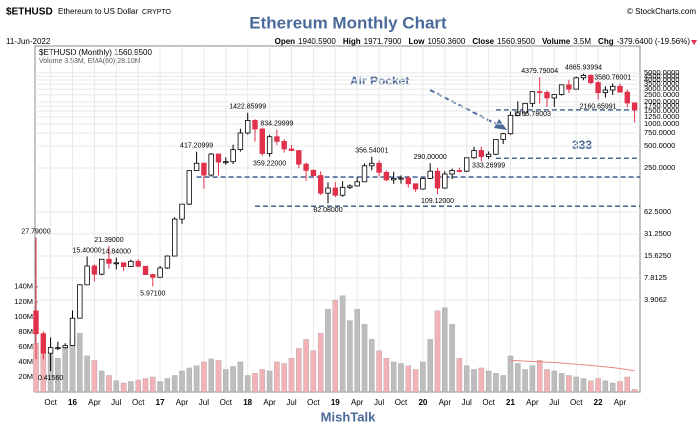 Image resolution: width=700 pixels, height=435 pixels. I want to click on price-label: 834.29999, so click(276, 124).